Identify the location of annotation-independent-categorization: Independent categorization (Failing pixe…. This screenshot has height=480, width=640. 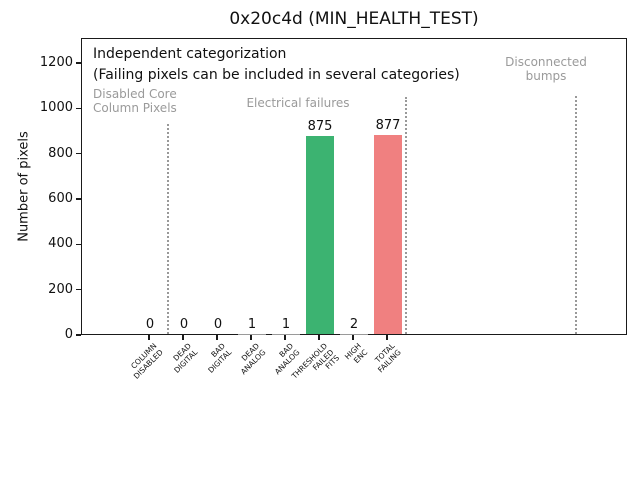
(276, 65).